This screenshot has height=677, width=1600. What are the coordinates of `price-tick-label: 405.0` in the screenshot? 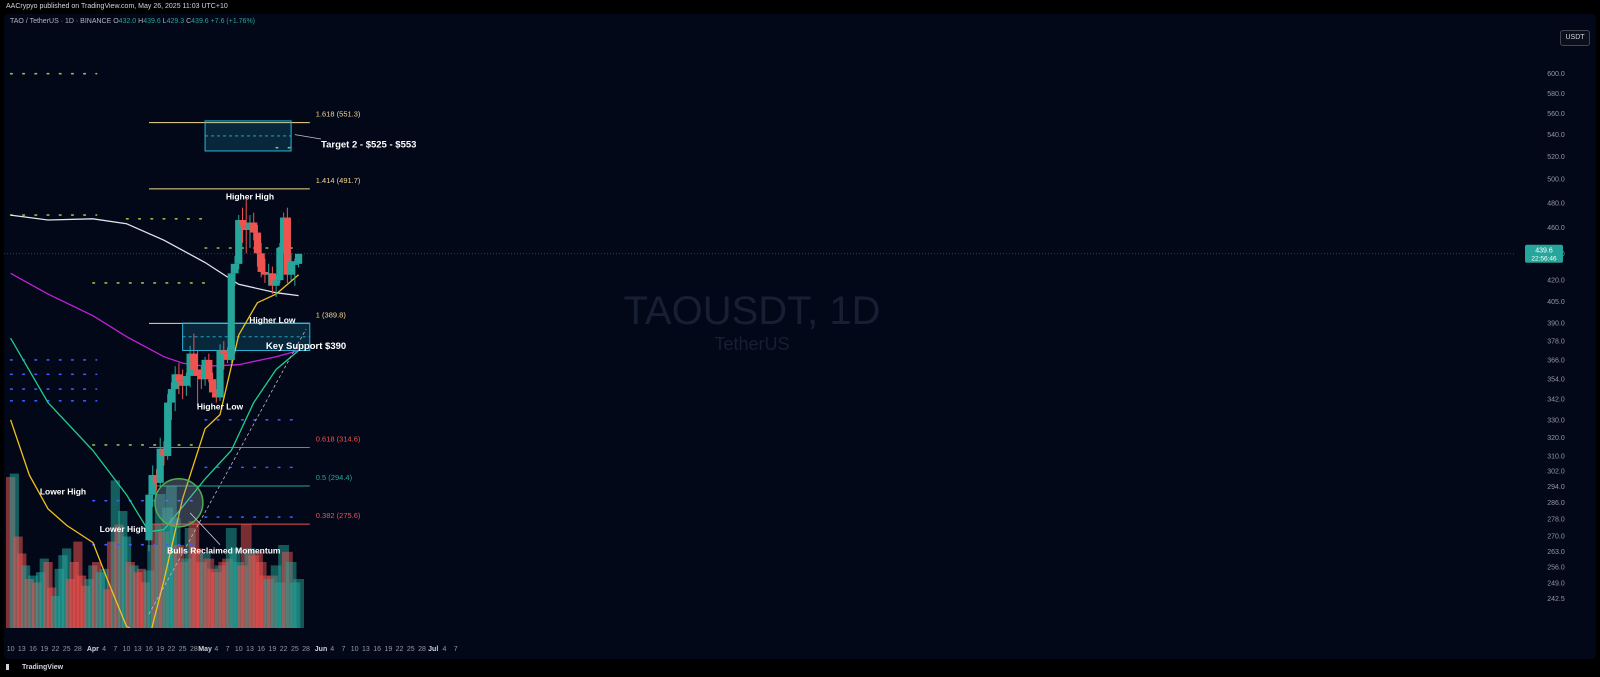 It's located at (1556, 302).